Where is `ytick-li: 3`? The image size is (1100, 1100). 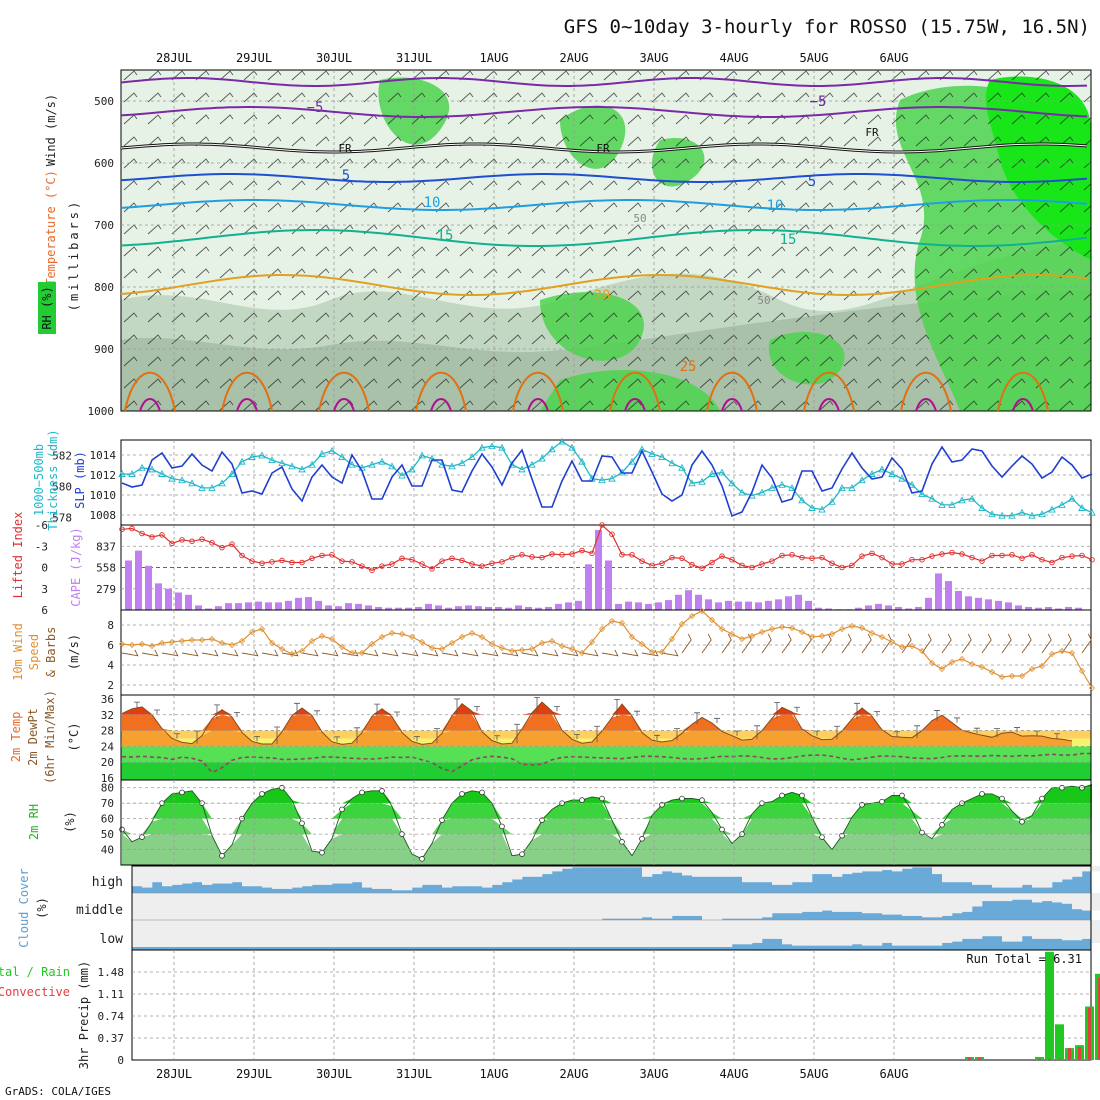 ytick-li: 3 is located at coordinates (44, 589).